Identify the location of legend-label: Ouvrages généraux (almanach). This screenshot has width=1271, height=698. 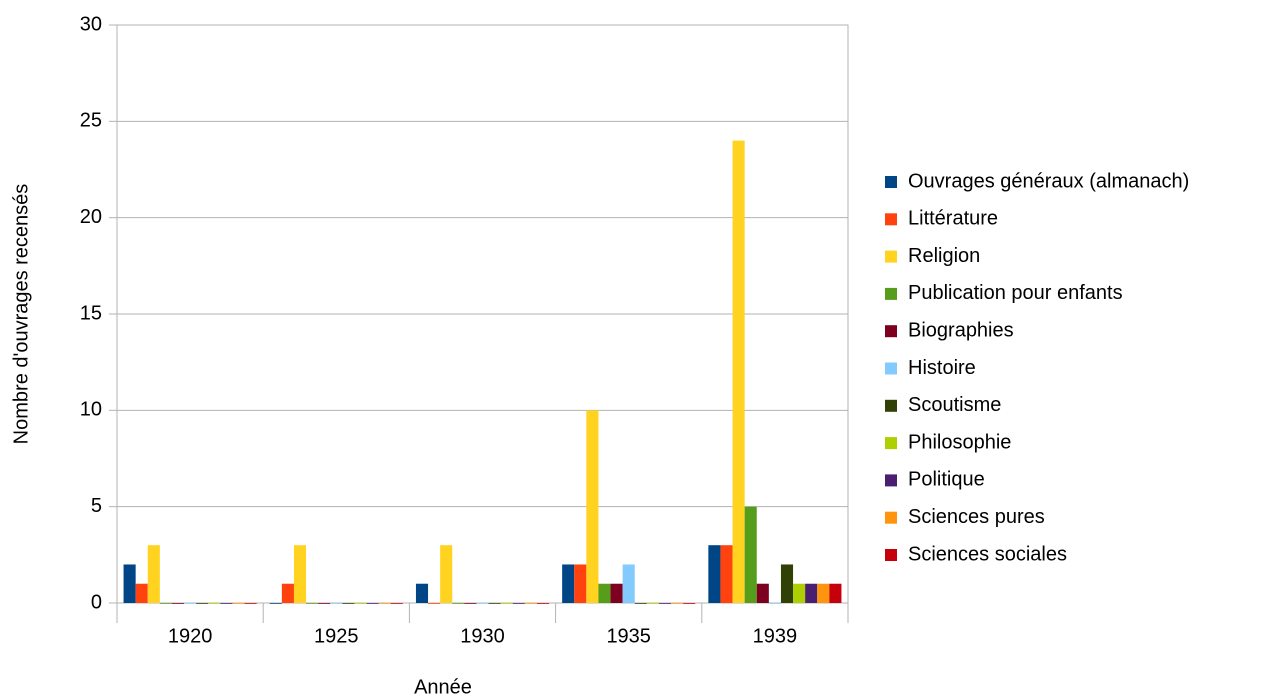
(1048, 181).